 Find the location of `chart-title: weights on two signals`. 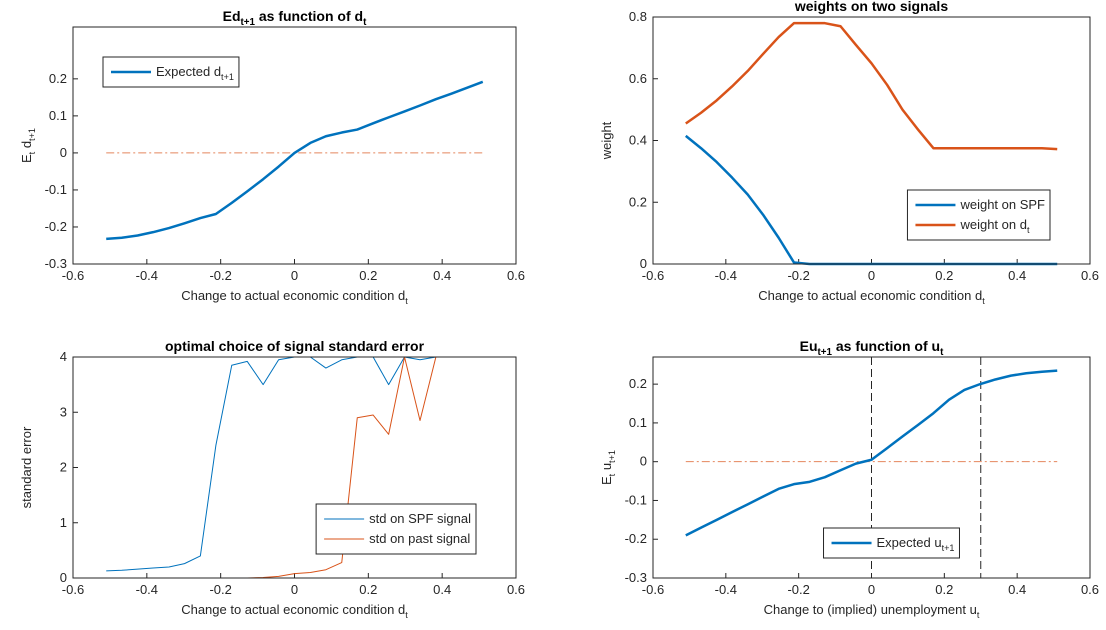

chart-title: weights on two signals is located at coordinates (871, 7).